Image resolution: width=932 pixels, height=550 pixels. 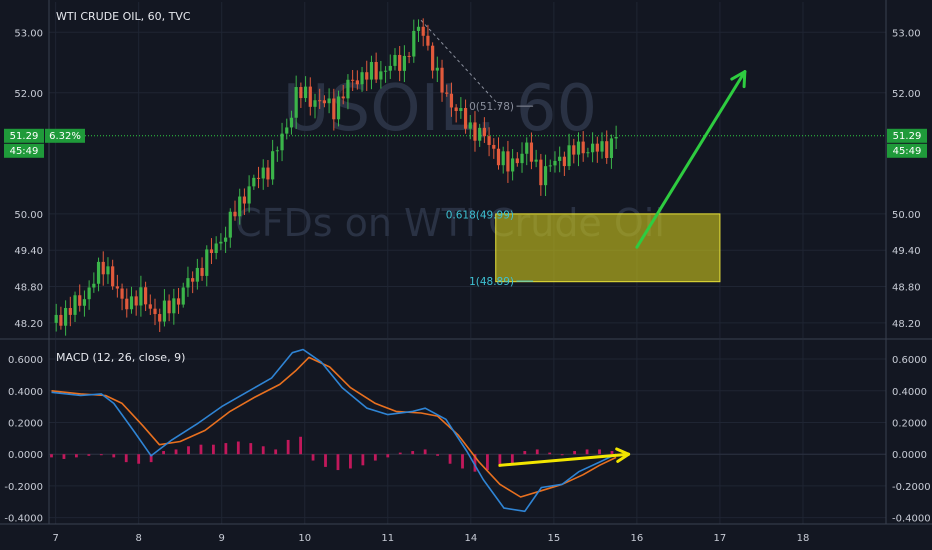 What do you see at coordinates (28, 94) in the screenshot?
I see `price-y-tick-label-left: 52.00` at bounding box center [28, 94].